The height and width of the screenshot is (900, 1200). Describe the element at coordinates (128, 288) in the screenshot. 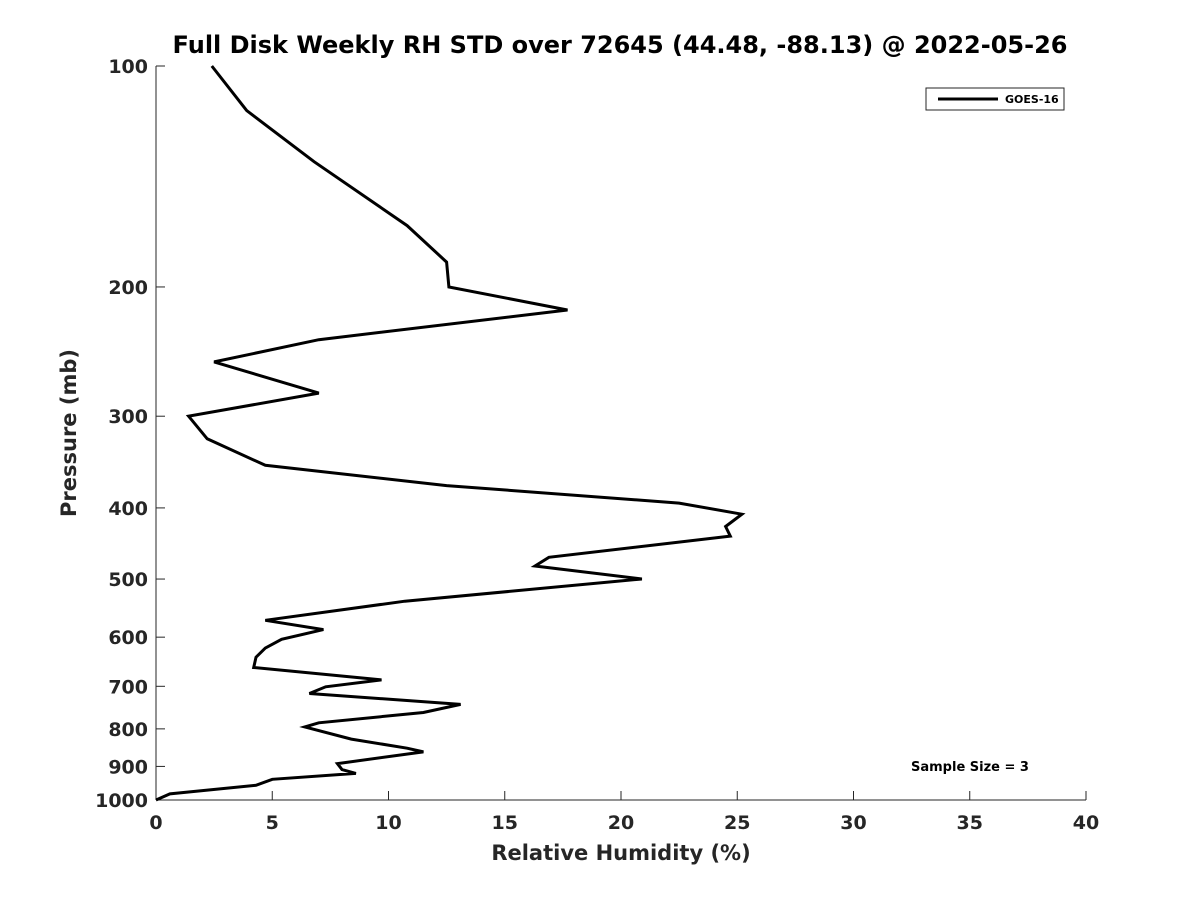

I see `y-tick-label: 200` at that location.